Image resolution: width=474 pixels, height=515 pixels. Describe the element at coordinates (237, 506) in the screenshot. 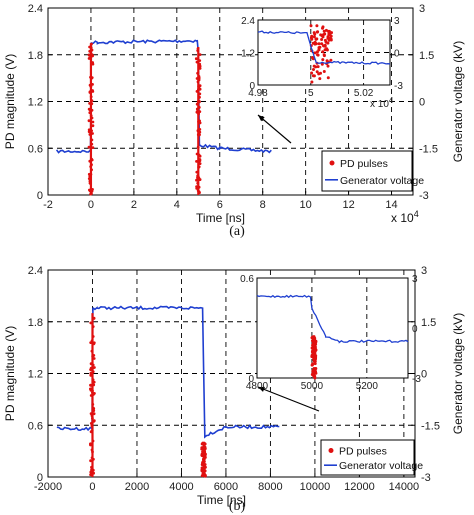

I see `panel-caption: (b)` at that location.